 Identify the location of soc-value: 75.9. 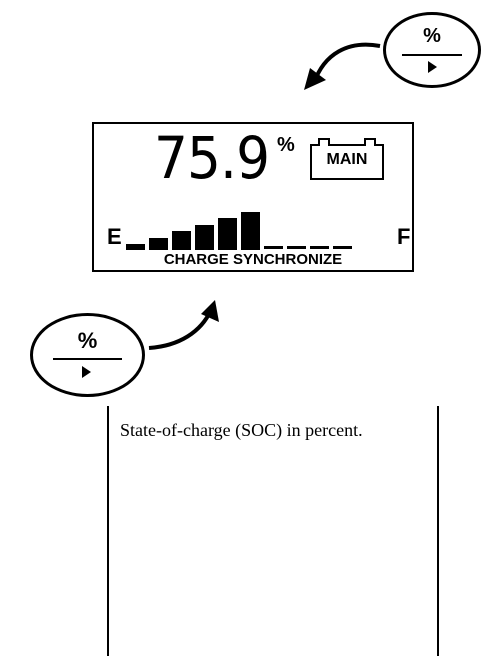
(212, 158).